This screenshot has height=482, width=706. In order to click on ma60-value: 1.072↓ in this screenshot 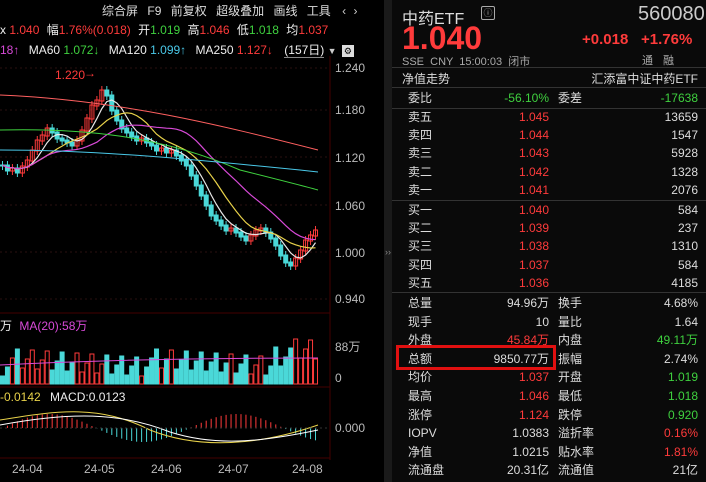, I will do `click(81, 50)`.